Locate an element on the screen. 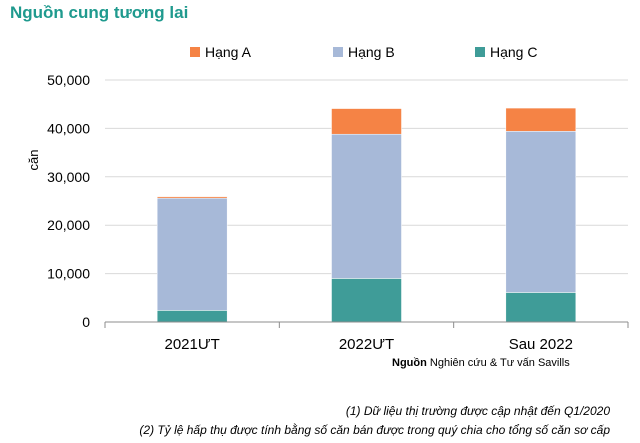 The height and width of the screenshot is (443, 640). y-tick-label: 50,000 is located at coordinates (68, 80).